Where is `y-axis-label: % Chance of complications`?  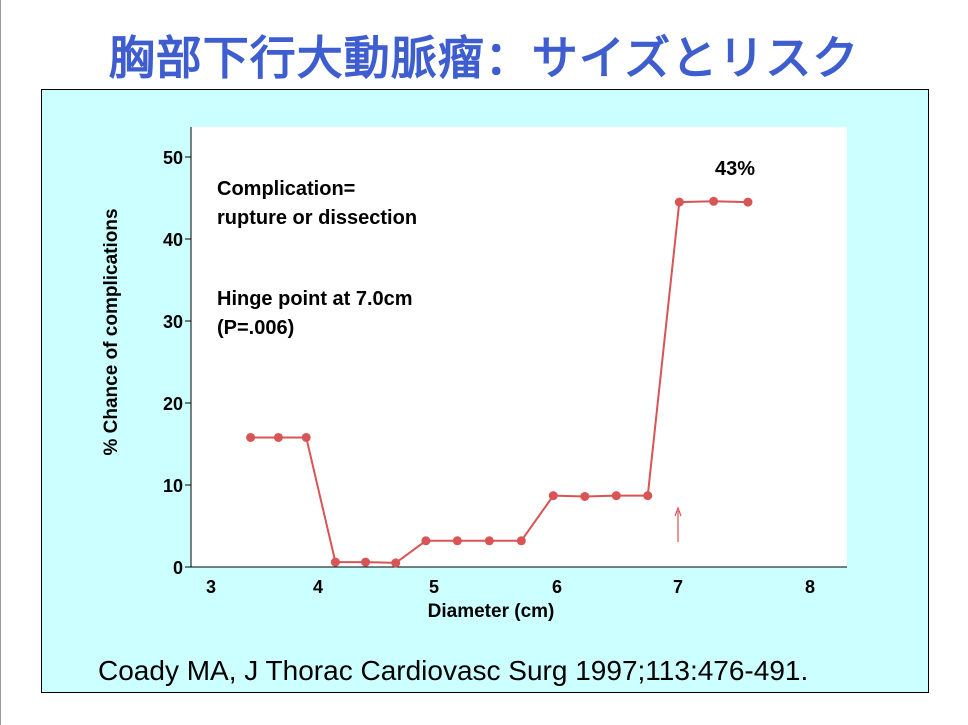 y-axis-label: % Chance of complications is located at coordinates (111, 331).